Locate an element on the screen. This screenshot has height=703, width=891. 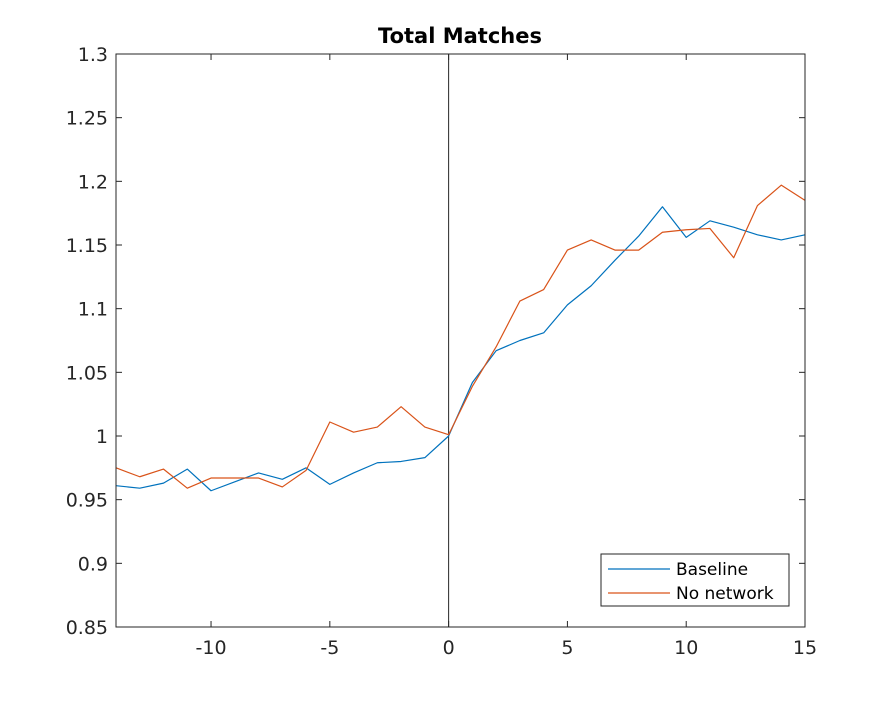
y-tick-label: 0.95 is located at coordinates (87, 501).